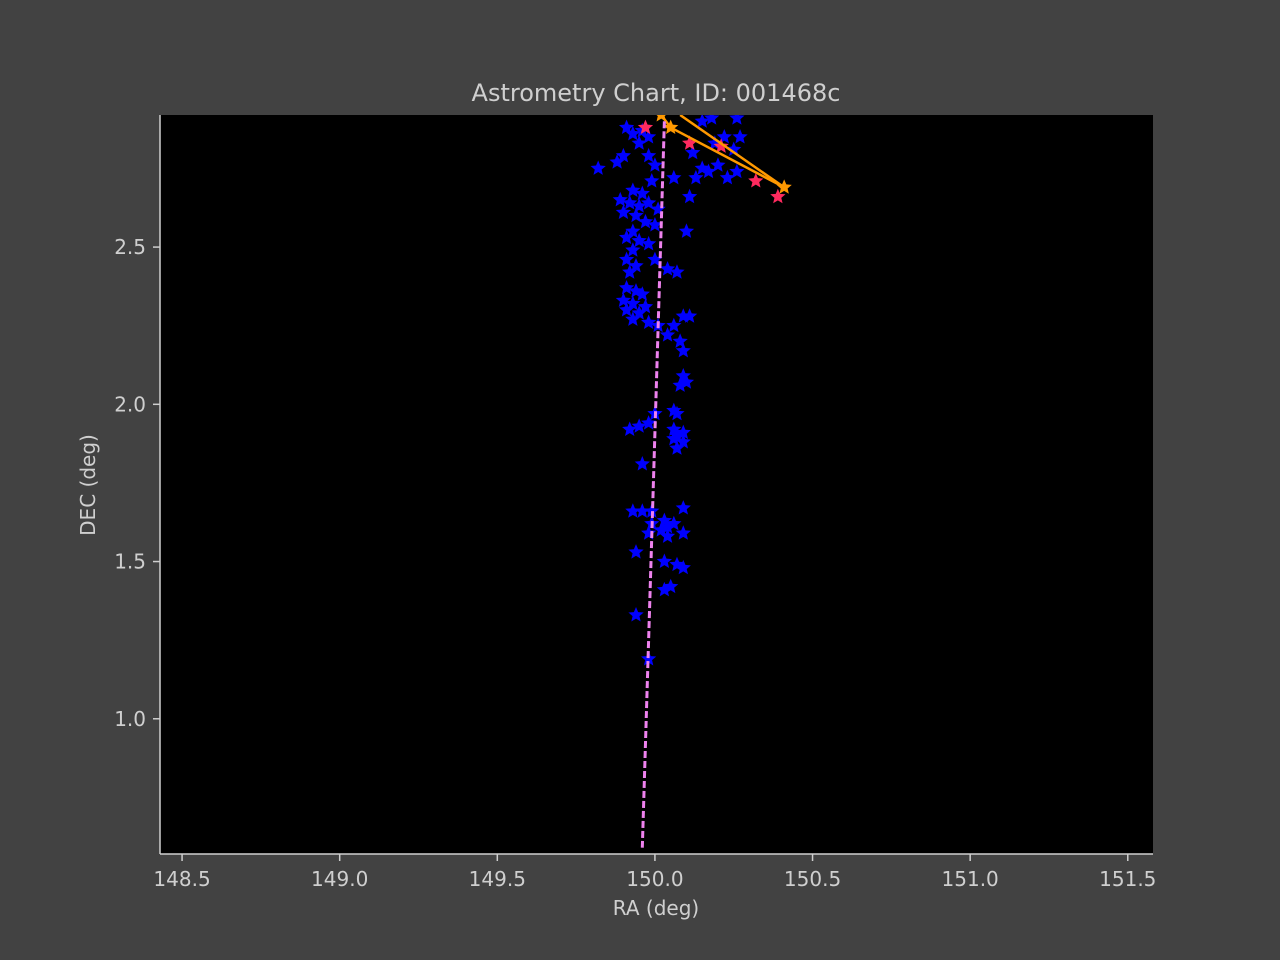 The height and width of the screenshot is (960, 1280). What do you see at coordinates (181, 879) in the screenshot?
I see `x-tick-label-0: 148.5` at bounding box center [181, 879].